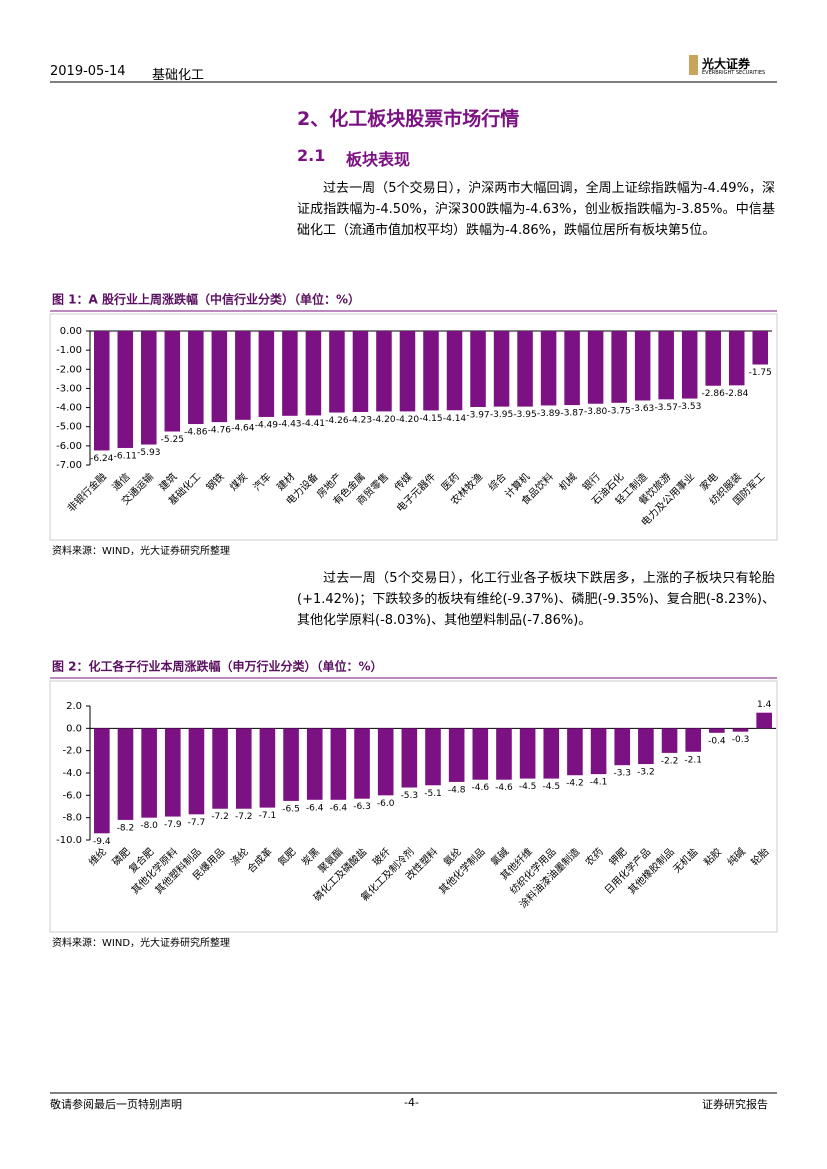 This screenshot has height=1169, width=827. Describe the element at coordinates (148, 453) in the screenshot. I see `value-label: -5.93` at that location.